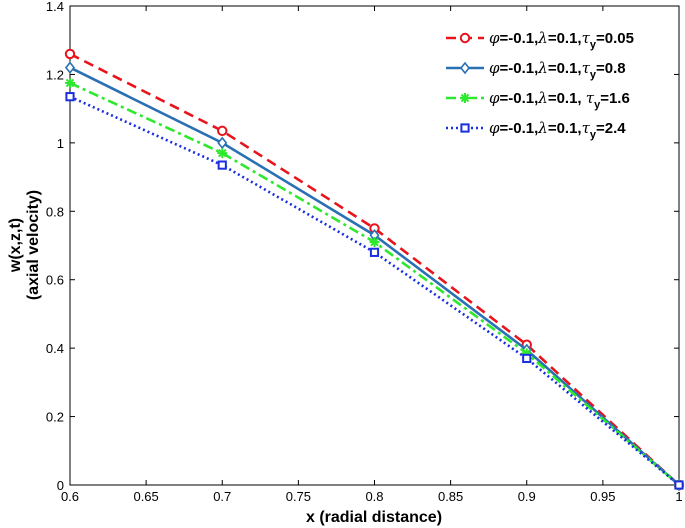 This screenshot has height=528, width=685. I want to click on x-tick-label: 0.8, so click(374, 496).